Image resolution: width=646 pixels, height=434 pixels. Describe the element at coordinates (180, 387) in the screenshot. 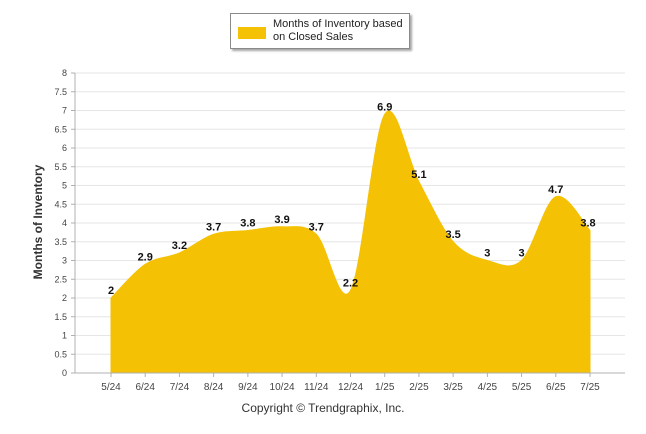

I see `x-tick-label: 7/24` at that location.